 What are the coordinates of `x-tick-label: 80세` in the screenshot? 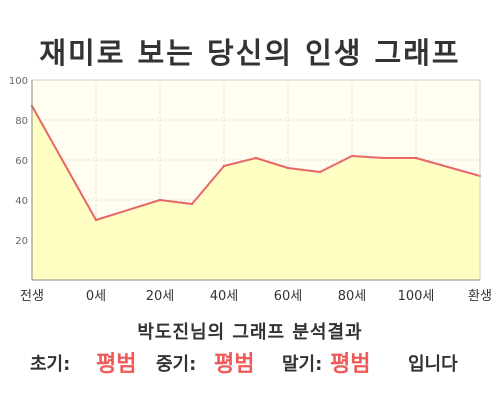 It's located at (352, 296).